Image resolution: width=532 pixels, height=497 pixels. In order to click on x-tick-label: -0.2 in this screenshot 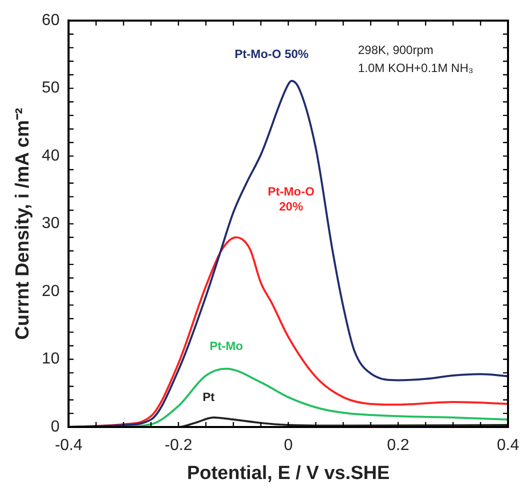, I will do `click(178, 445)`.